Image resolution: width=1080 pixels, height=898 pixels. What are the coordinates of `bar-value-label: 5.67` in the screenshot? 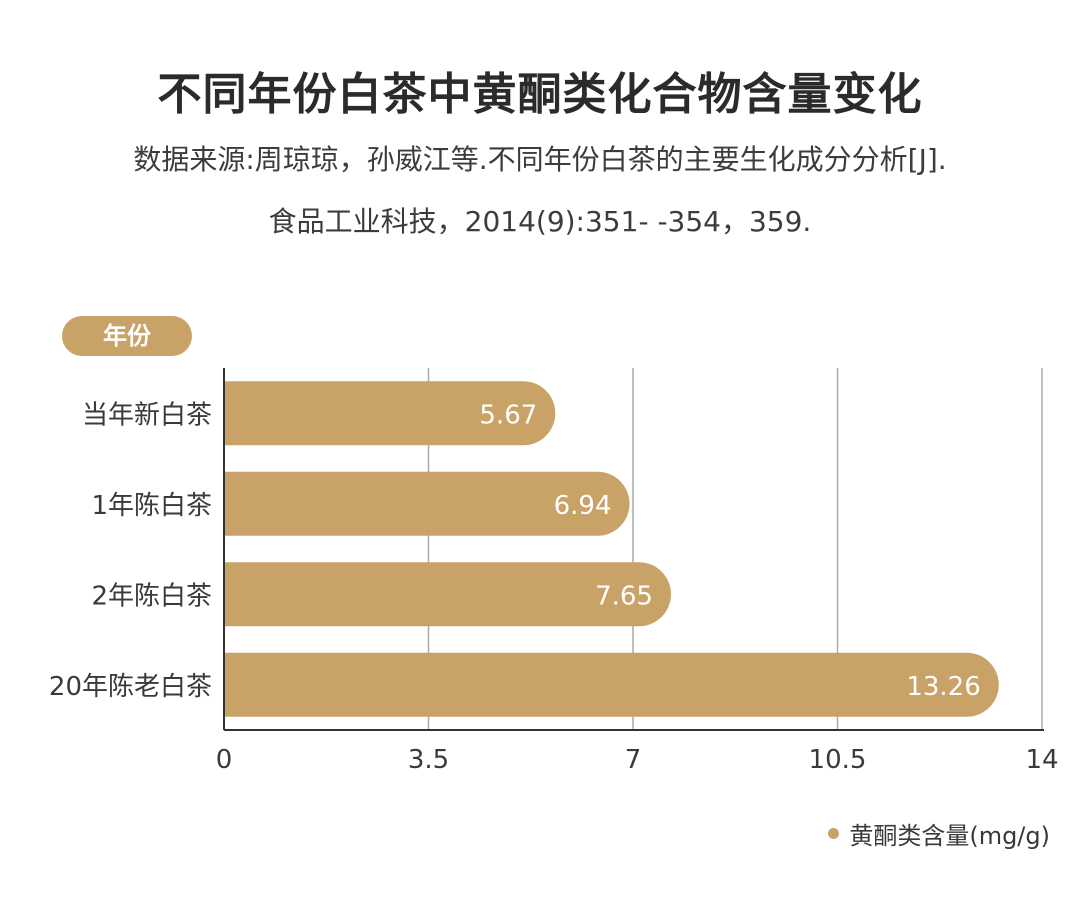 It's located at (508, 415).